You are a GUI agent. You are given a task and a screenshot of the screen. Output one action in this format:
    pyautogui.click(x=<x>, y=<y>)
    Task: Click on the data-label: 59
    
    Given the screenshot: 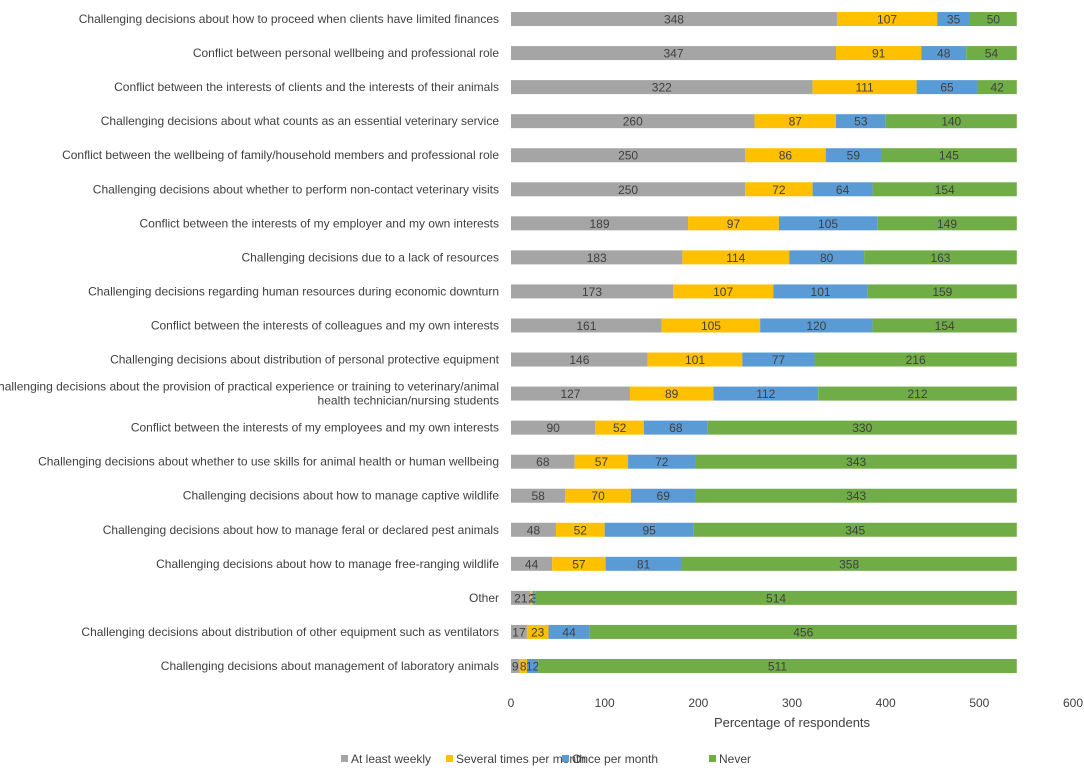 What is the action you would take?
    pyautogui.click(x=854, y=156)
    